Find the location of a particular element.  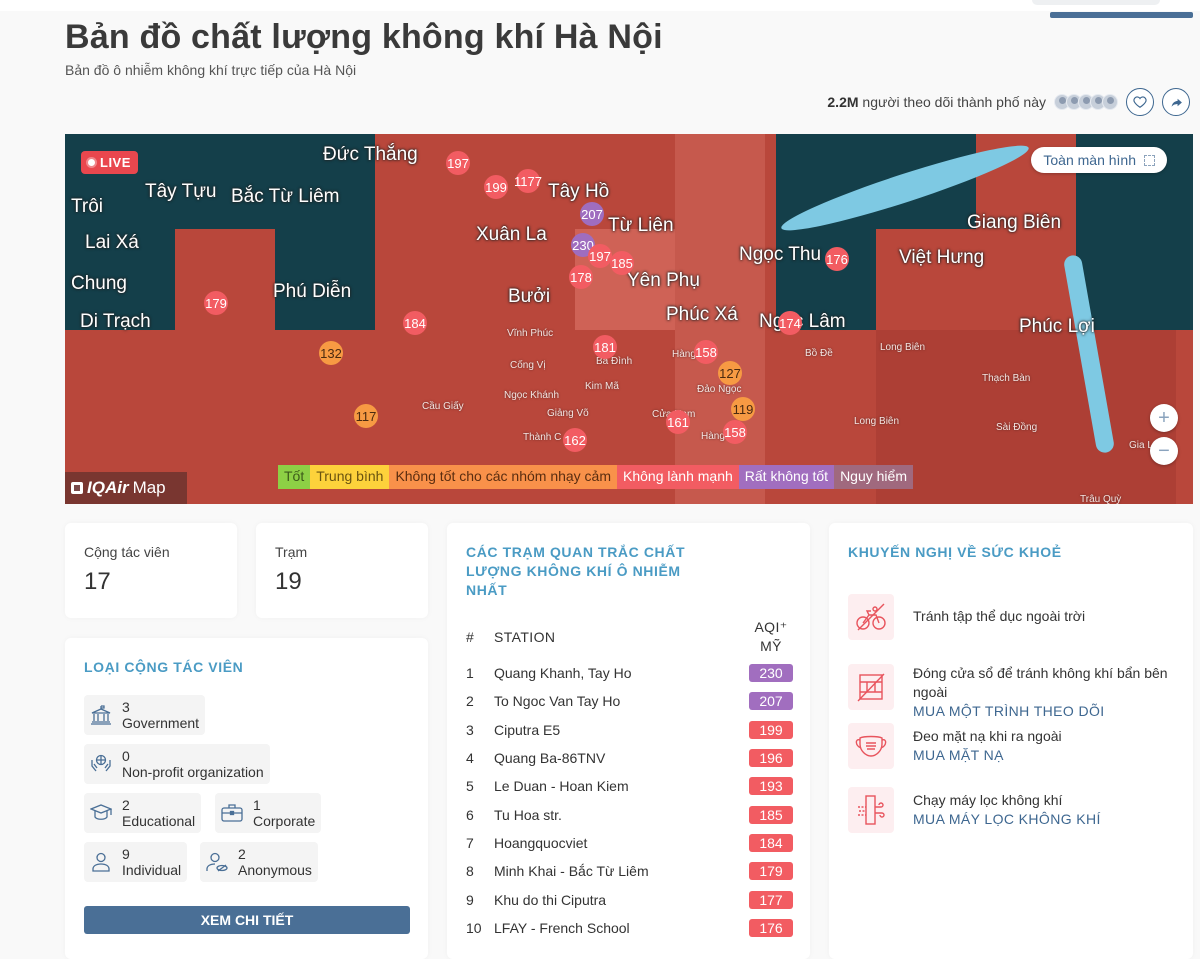

station-rank: 7 is located at coordinates (470, 842).